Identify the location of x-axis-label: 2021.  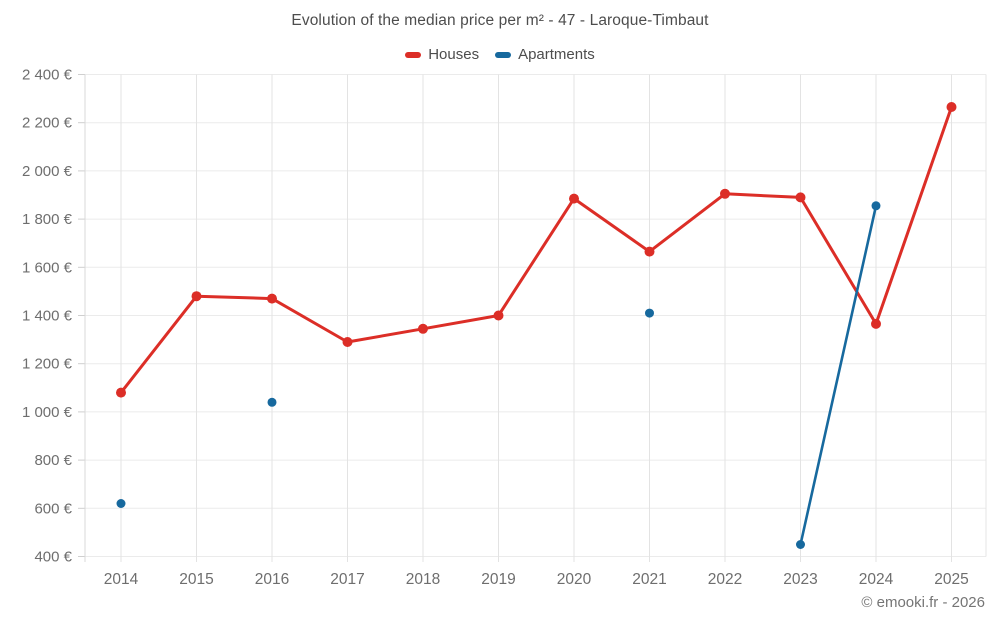
(649, 579).